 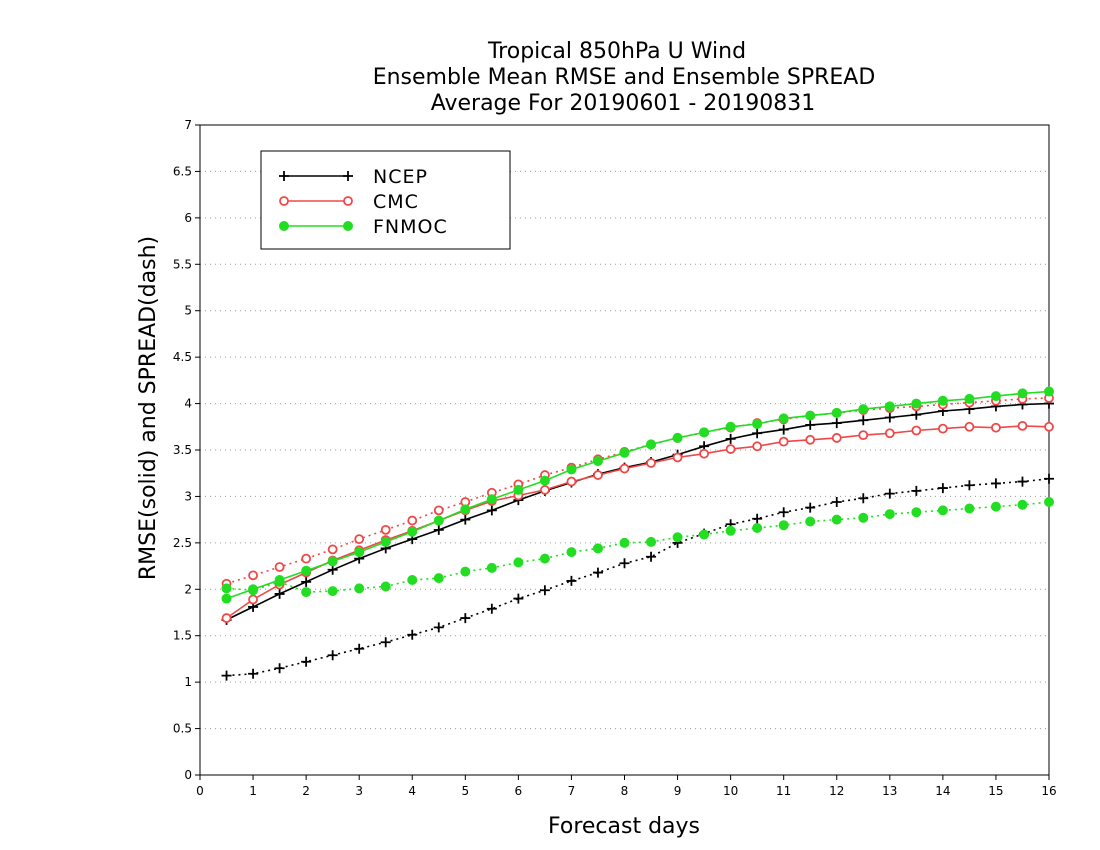 I want to click on y-tick-label: 4.5, so click(x=182, y=357).